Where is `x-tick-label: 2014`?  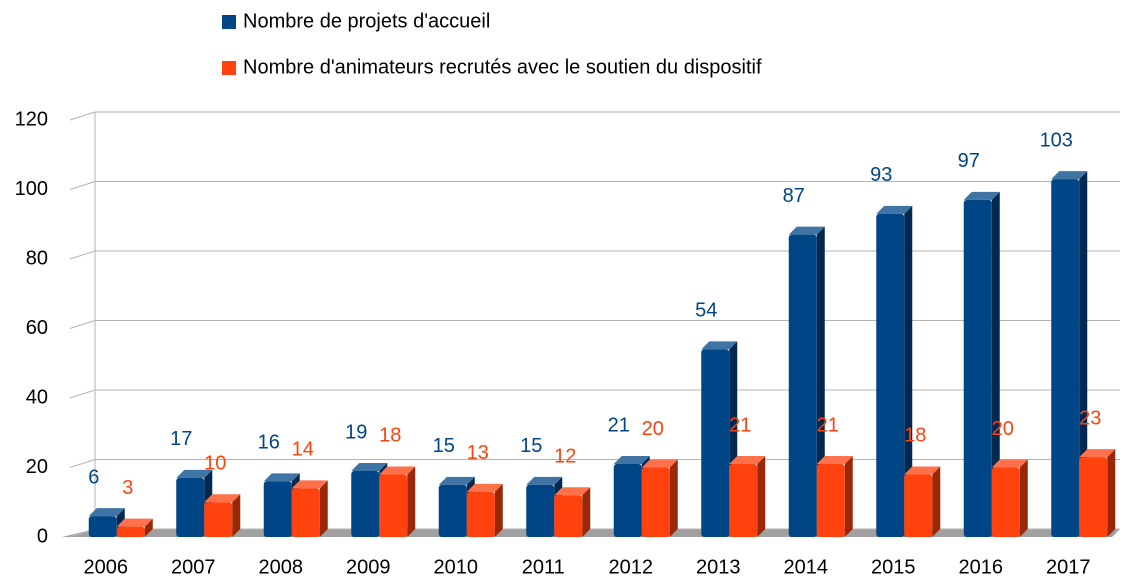 x-tick-label: 2014 is located at coordinates (806, 567).